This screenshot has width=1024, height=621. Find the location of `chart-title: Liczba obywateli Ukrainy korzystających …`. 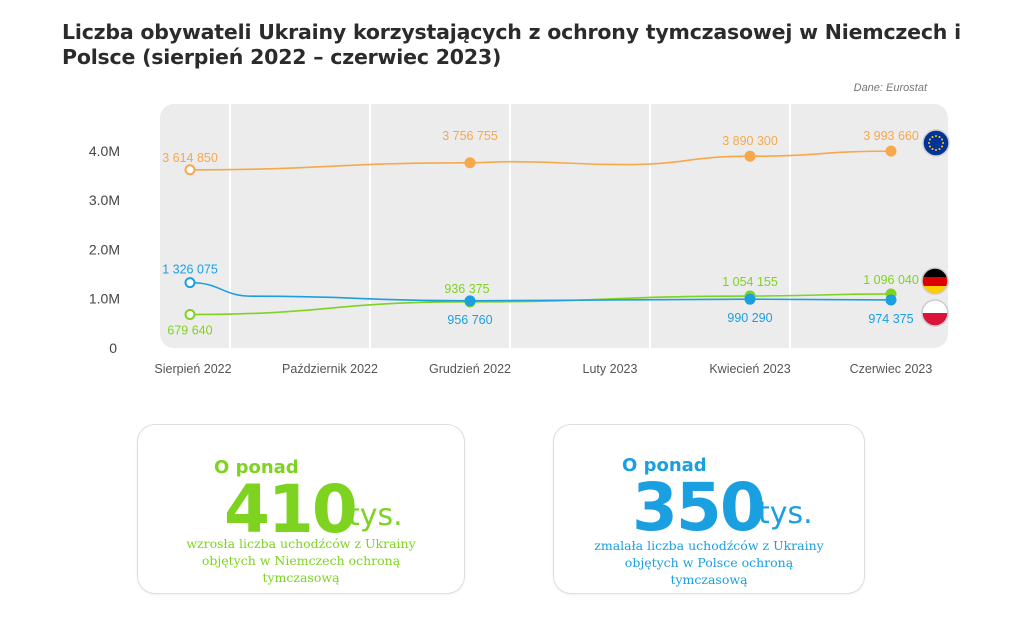

chart-title: Liczba obywateli Ukrainy korzystających … is located at coordinates (511, 44).